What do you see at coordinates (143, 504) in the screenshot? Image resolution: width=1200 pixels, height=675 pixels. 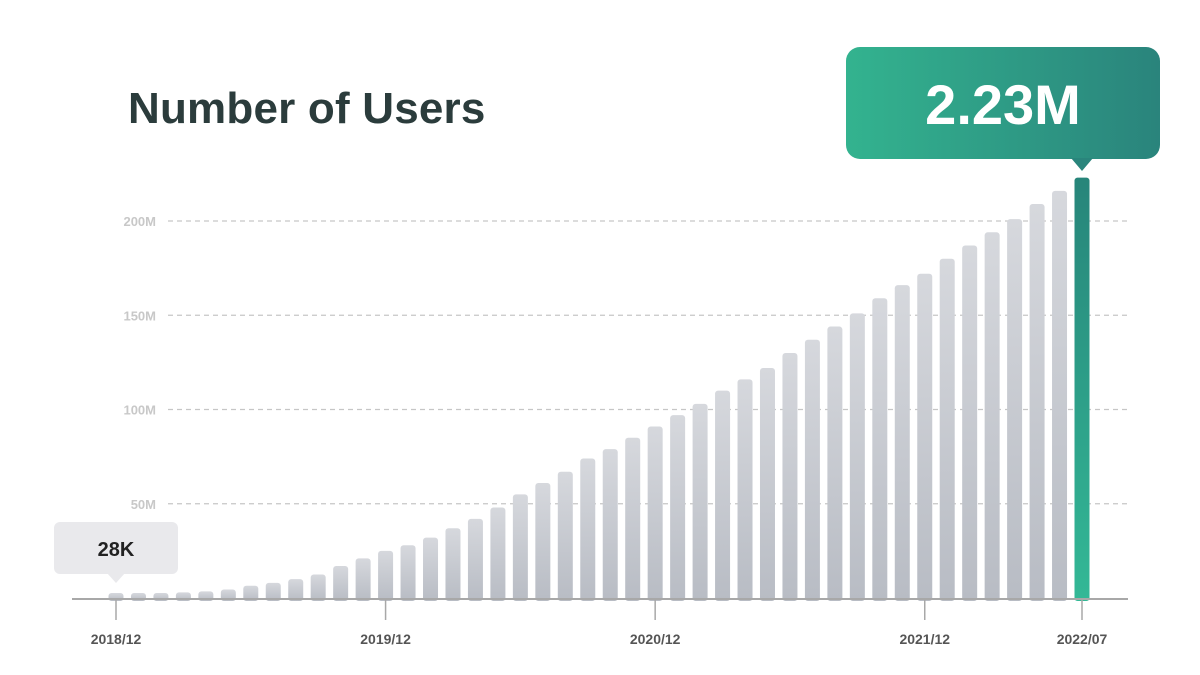 I see `y-tick-label: 50M` at bounding box center [143, 504].